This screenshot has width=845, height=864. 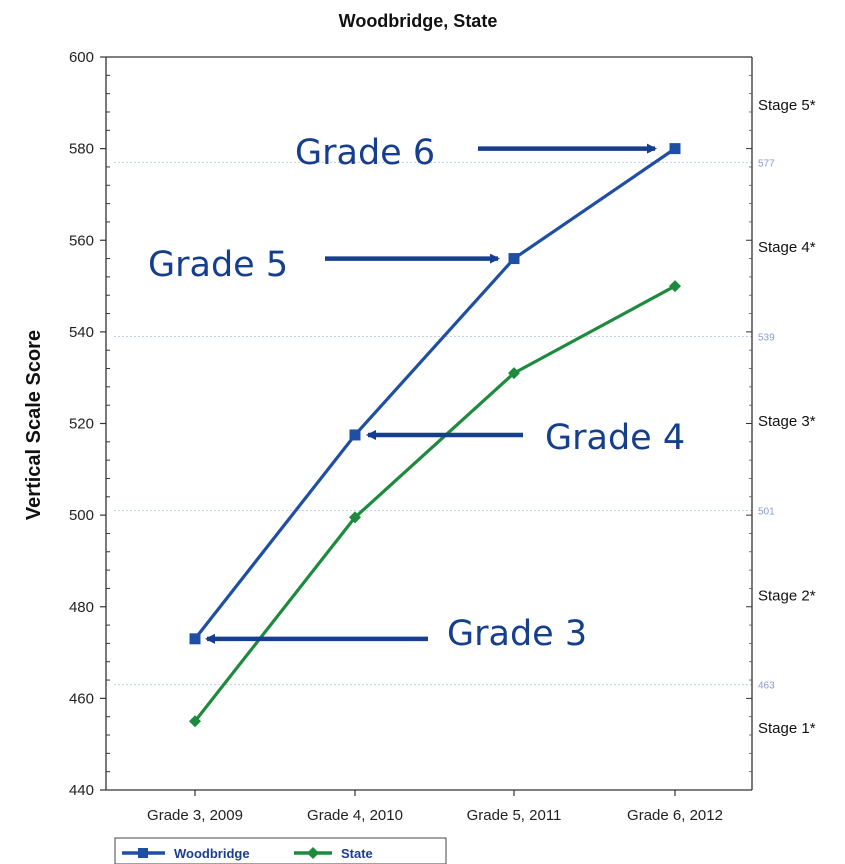 I want to click on annotation-label: Grade 5, so click(x=218, y=265).